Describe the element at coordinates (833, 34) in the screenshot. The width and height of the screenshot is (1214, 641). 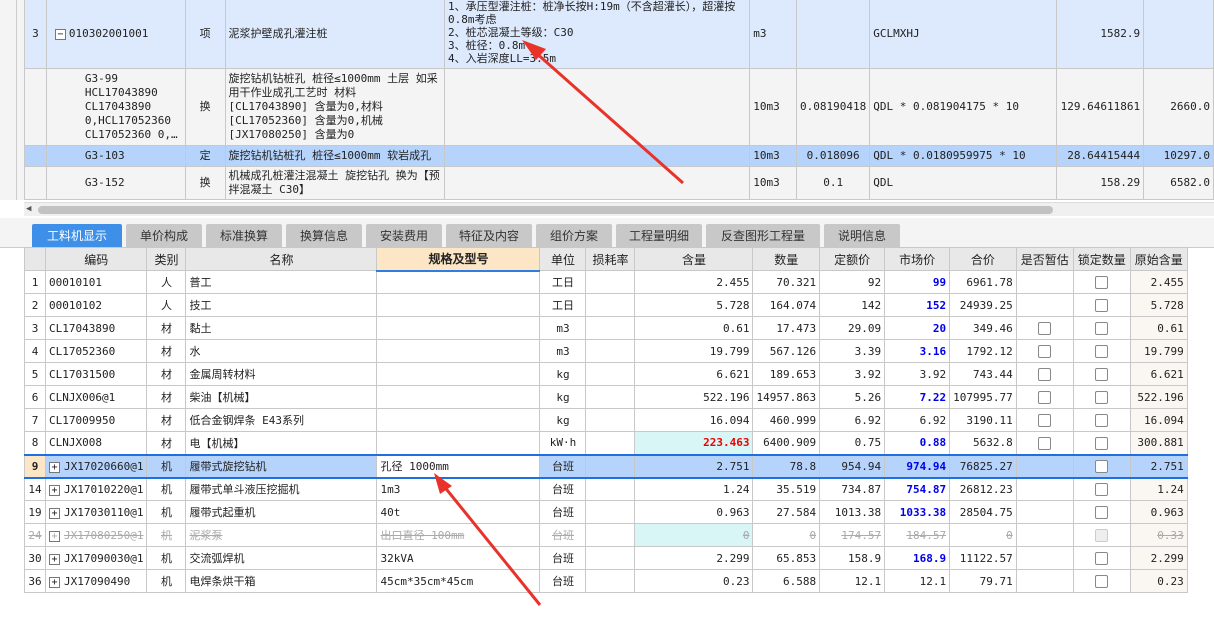
I see `cell-qty-coef` at that location.